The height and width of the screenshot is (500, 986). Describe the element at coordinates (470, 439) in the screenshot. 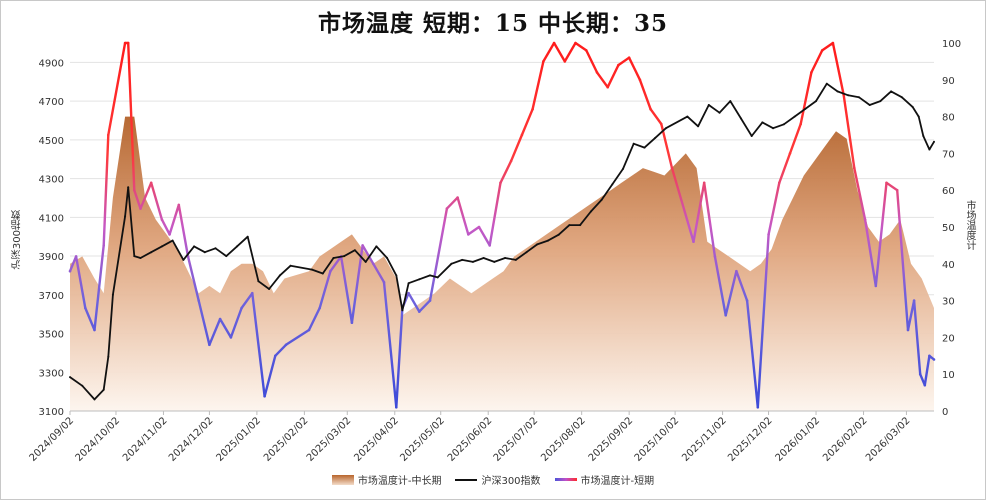

I see `x-tick-label: 2025/06/02` at that location.